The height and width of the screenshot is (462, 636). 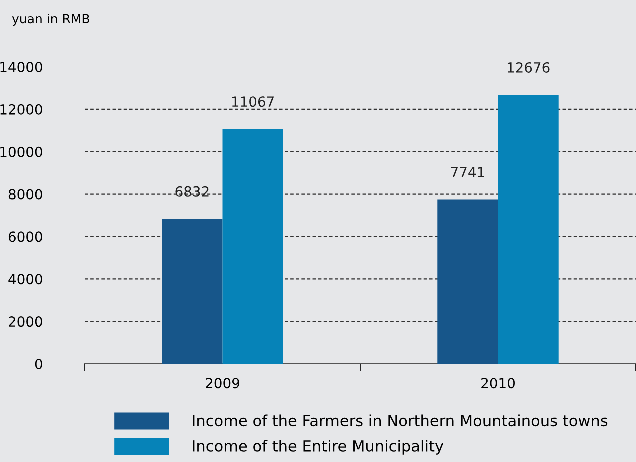 I want to click on y-tick-label: 6000, so click(x=25, y=237).